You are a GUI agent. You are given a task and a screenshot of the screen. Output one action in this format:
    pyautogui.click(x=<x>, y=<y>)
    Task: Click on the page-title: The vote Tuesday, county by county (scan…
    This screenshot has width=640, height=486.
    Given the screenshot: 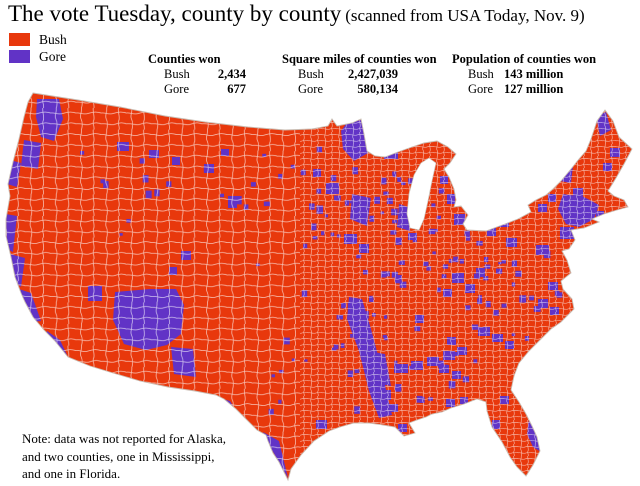 What is the action you would take?
    pyautogui.click(x=296, y=14)
    